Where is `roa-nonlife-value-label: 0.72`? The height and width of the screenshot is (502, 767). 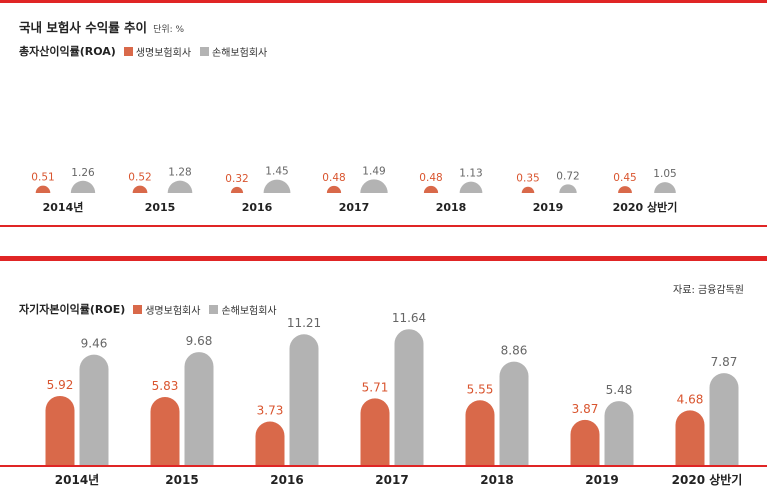
roa-nonlife-value-label: 0.72 is located at coordinates (567, 176).